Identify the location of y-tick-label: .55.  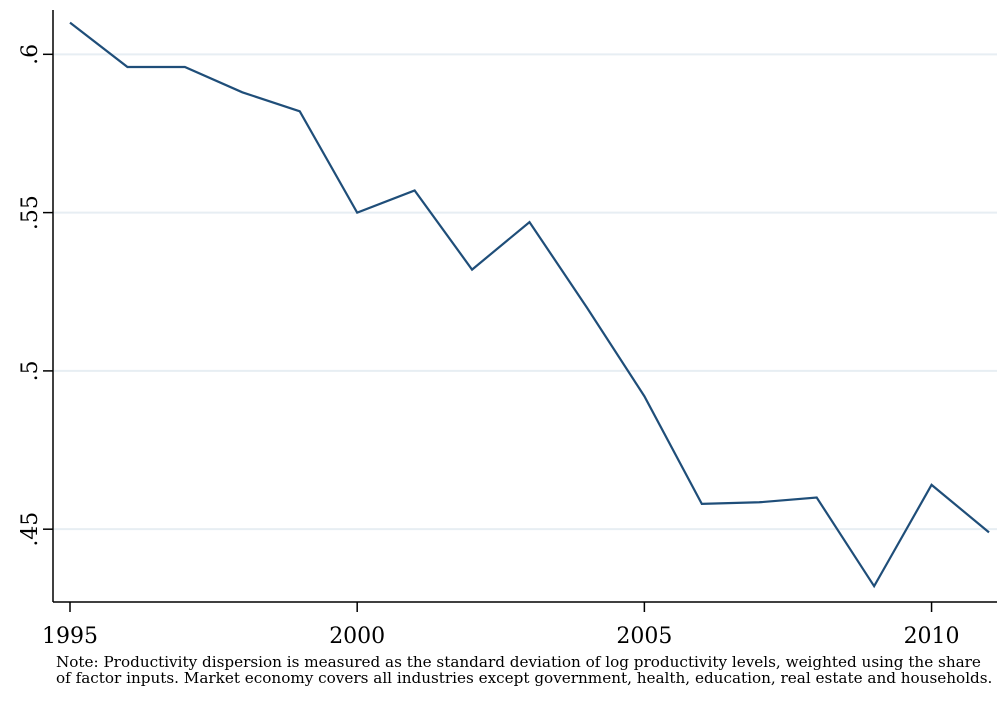
(30, 212).